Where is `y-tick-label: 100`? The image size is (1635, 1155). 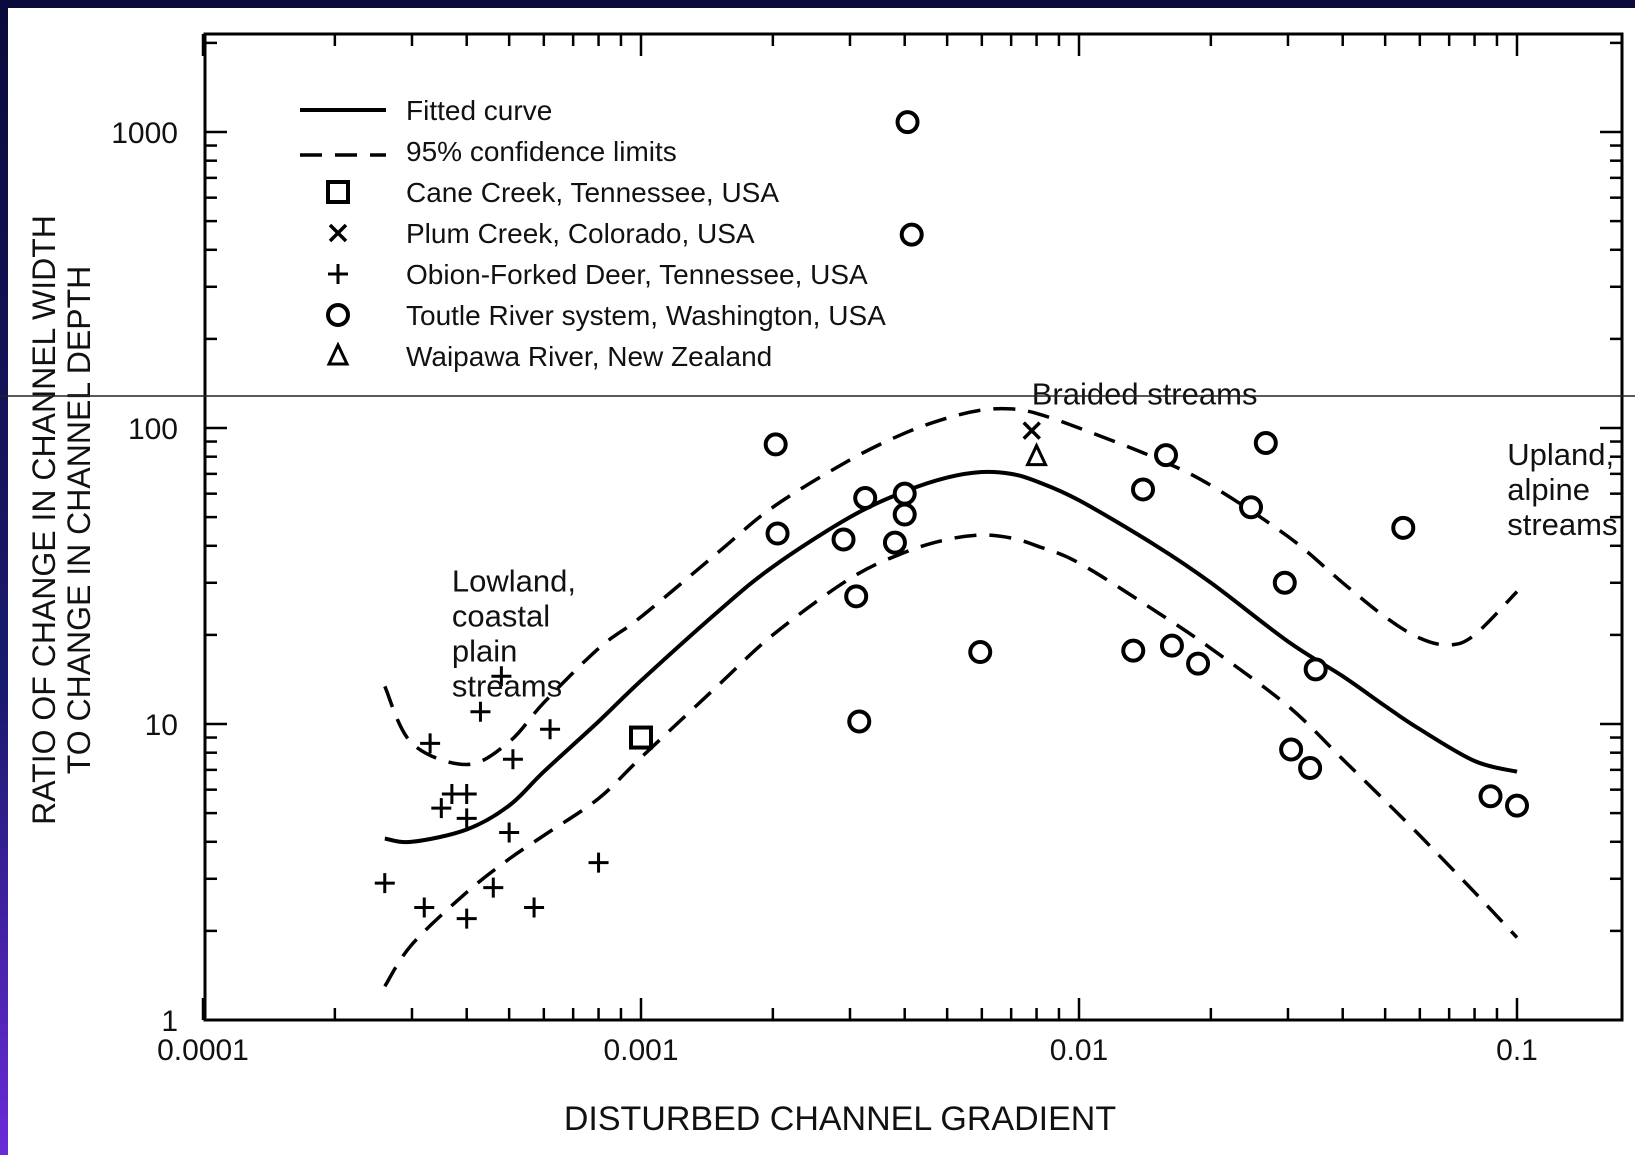
y-tick-label: 100 is located at coordinates (153, 429).